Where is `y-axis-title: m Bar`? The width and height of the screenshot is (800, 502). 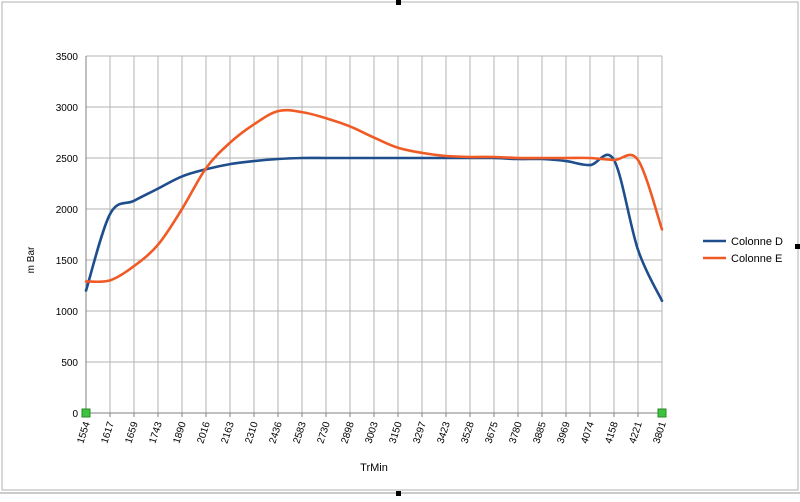
y-axis-title: m Bar is located at coordinates (31, 259).